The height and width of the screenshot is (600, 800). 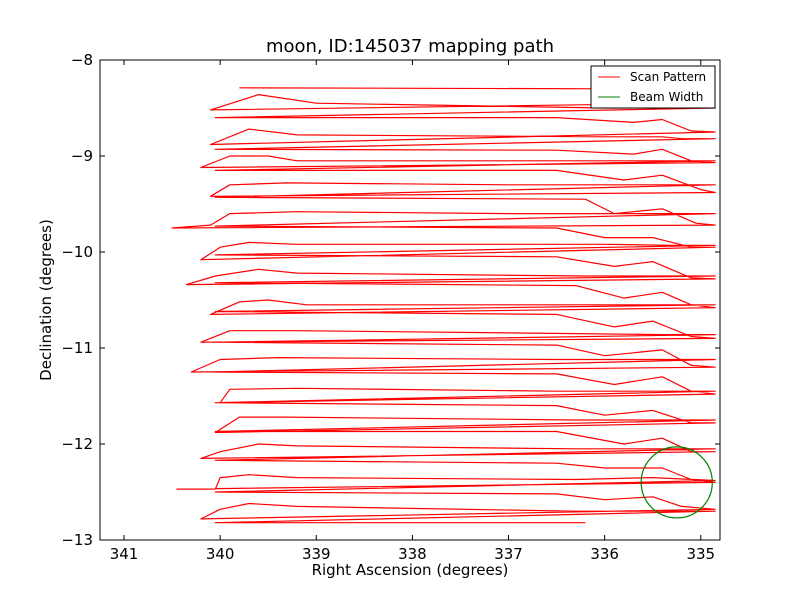 I want to click on legend-label-scan-pattern: Scan Pattern, so click(x=668, y=77).